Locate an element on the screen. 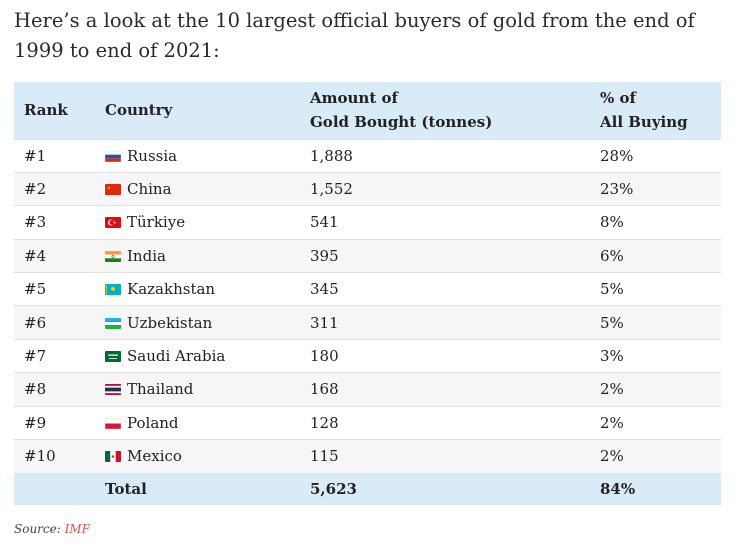 The height and width of the screenshot is (548, 740). rank-cell: #2 is located at coordinates (35, 189).